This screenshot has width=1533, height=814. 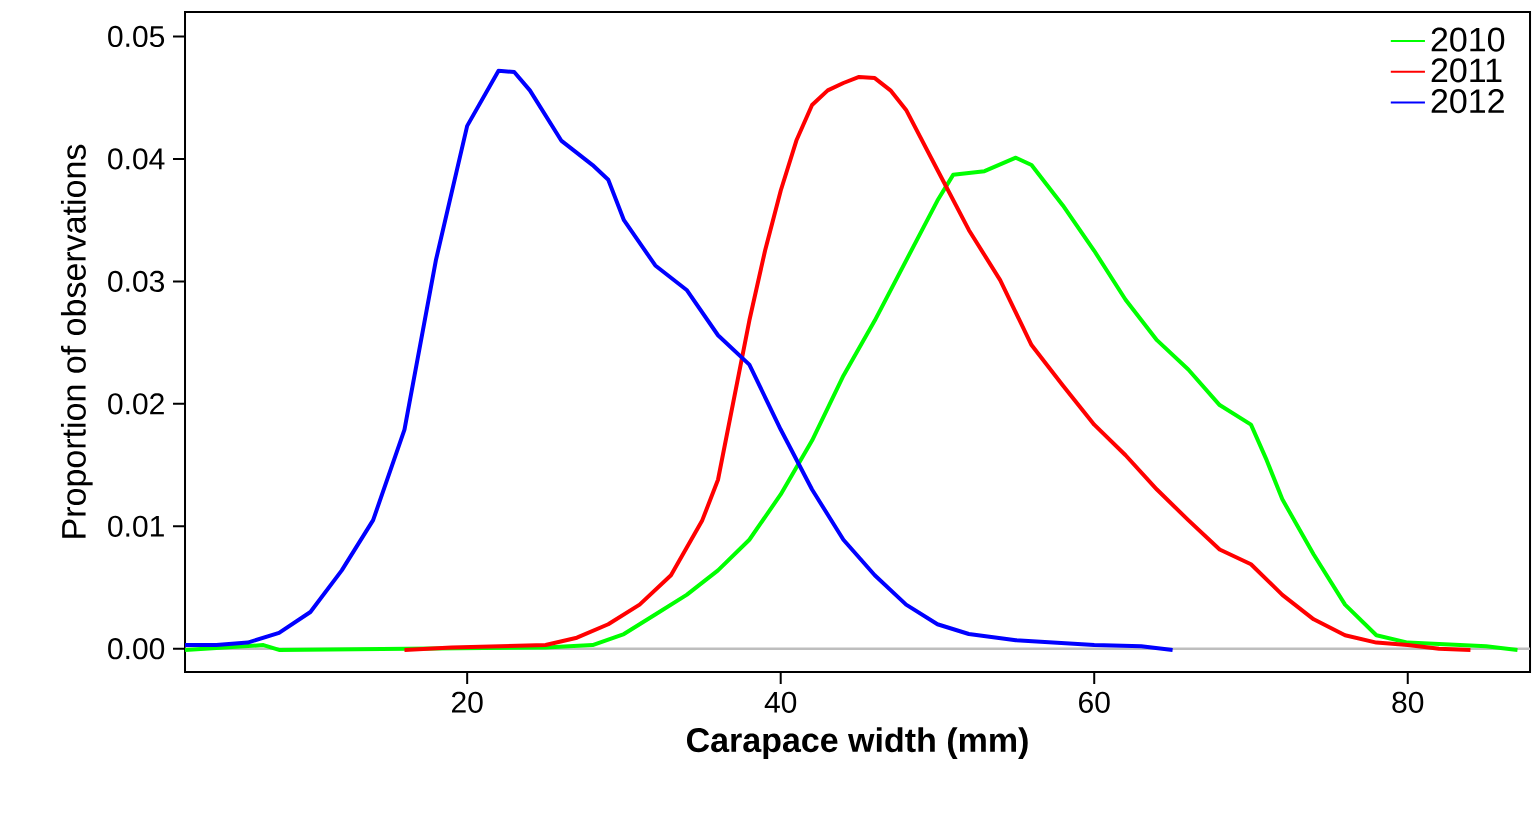 What do you see at coordinates (780, 702) in the screenshot?
I see `x-tick-label: 40` at bounding box center [780, 702].